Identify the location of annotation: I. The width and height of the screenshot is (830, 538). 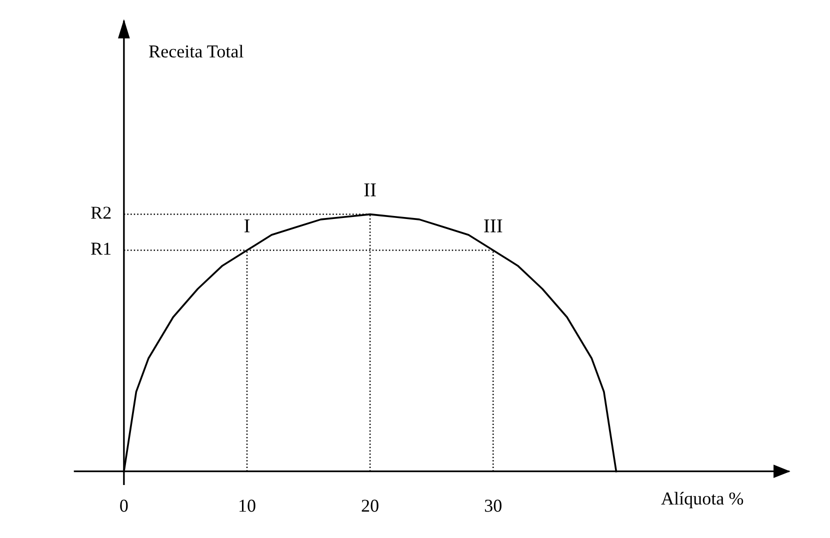
(247, 226).